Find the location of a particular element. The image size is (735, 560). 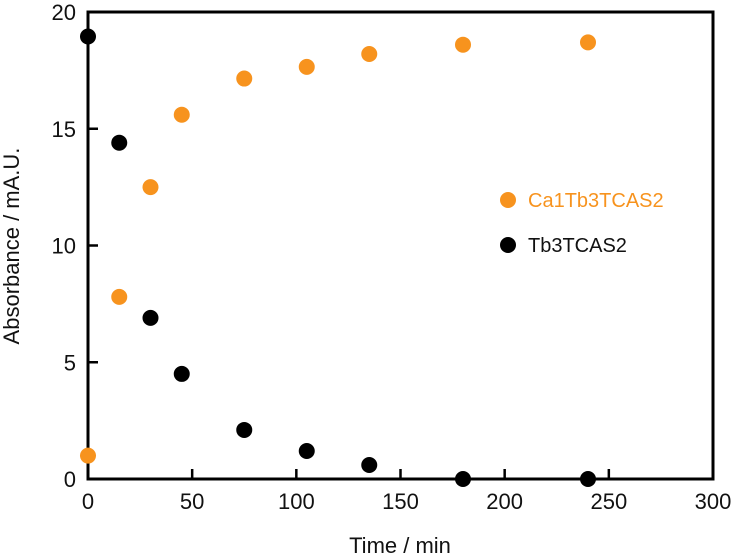

x-tick-label: 0 is located at coordinates (88, 501).